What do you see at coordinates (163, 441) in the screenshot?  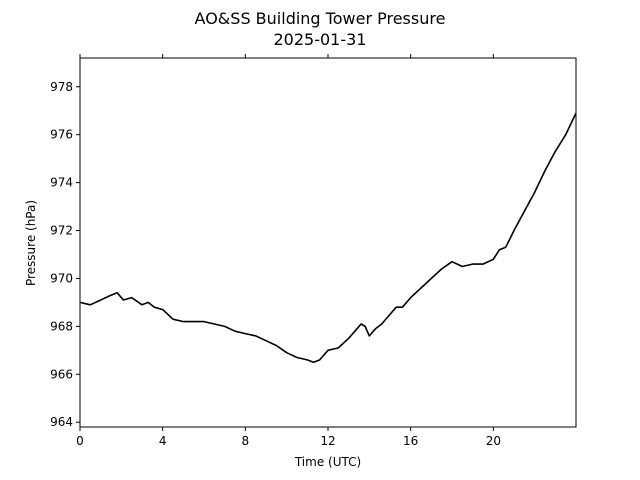 I see `x-tick-label: 4` at bounding box center [163, 441].